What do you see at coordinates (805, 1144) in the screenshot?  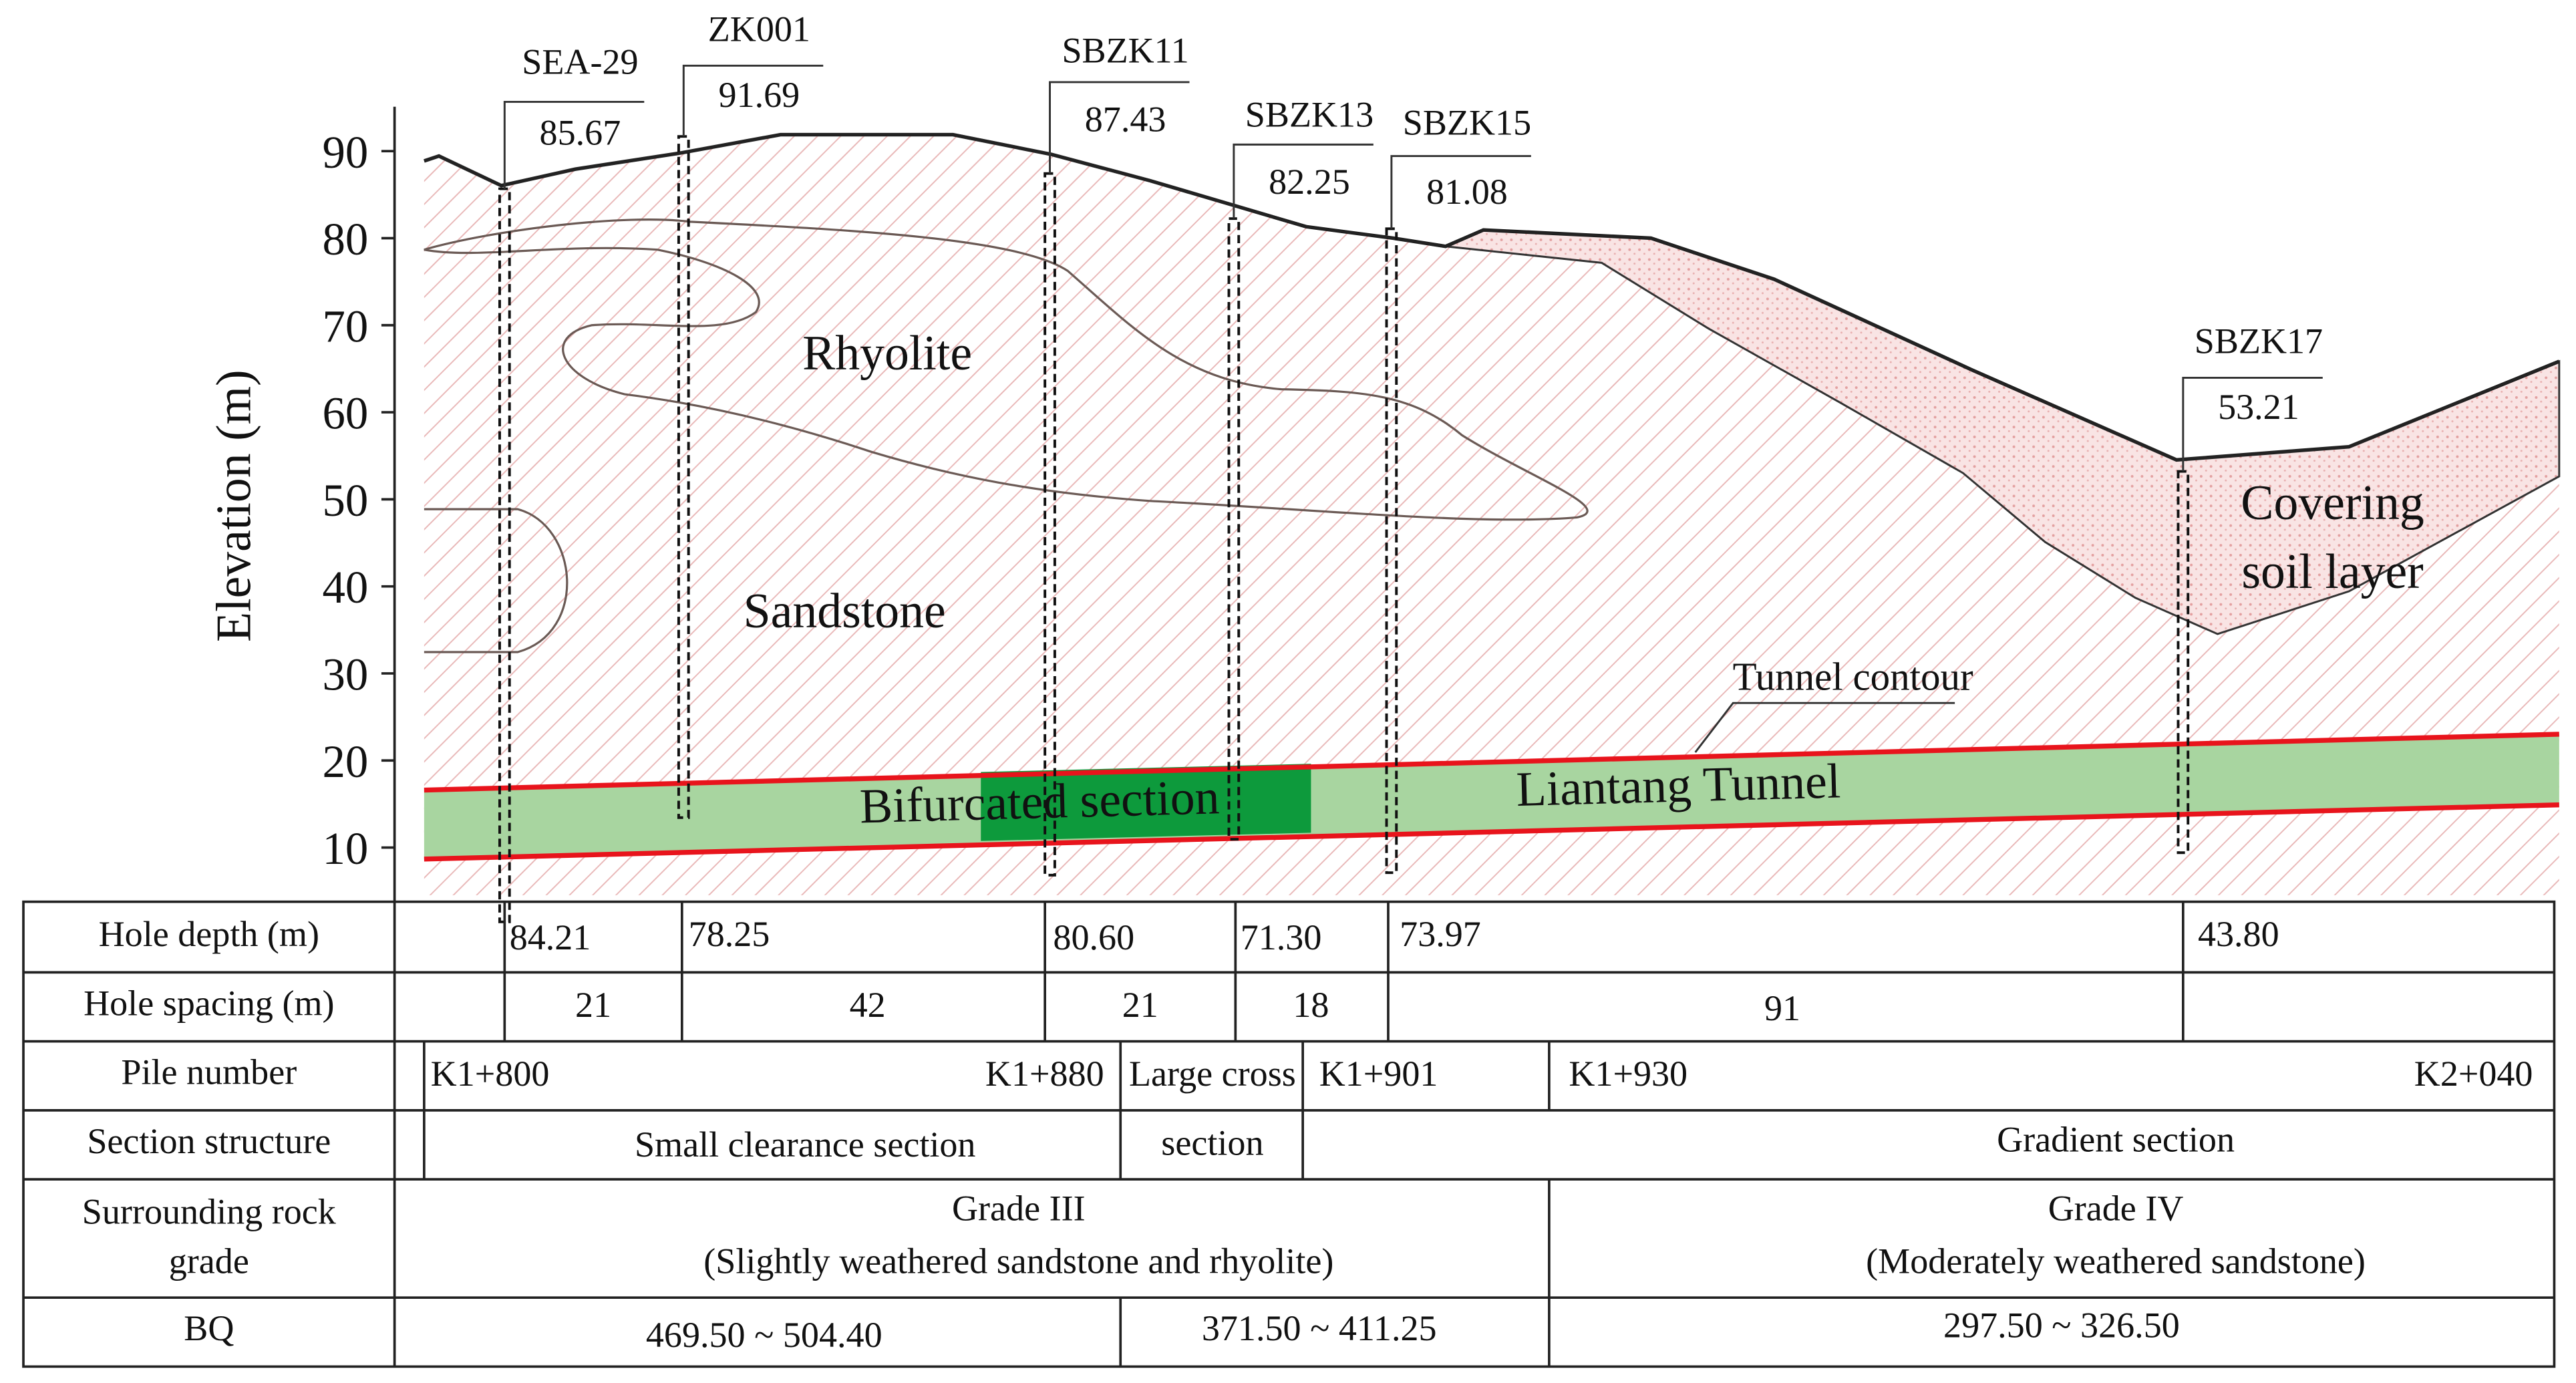 I see `section-structure: Small clearance section` at bounding box center [805, 1144].